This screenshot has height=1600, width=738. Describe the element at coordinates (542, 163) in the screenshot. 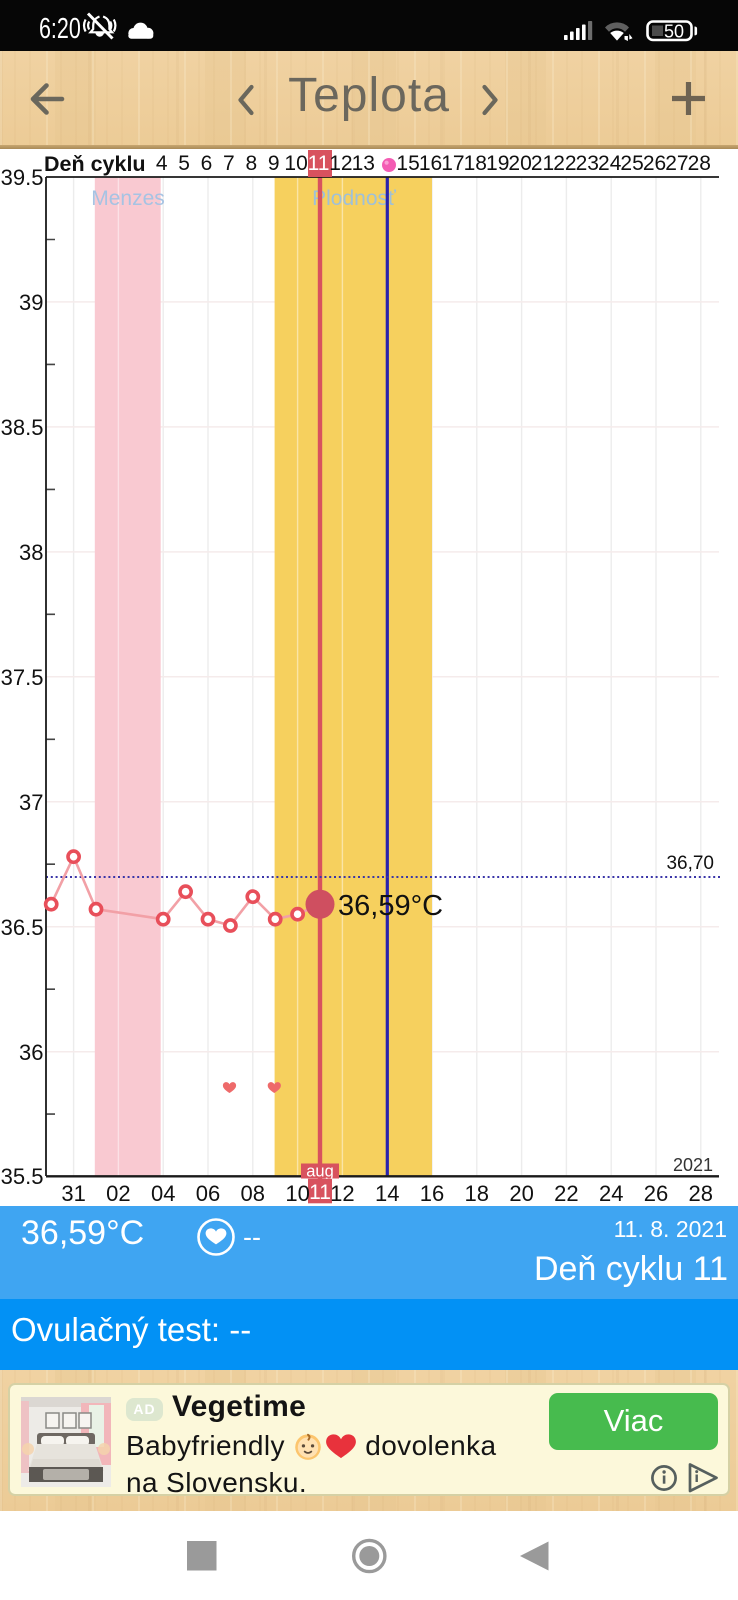

I see `svg-text: 21` at that location.